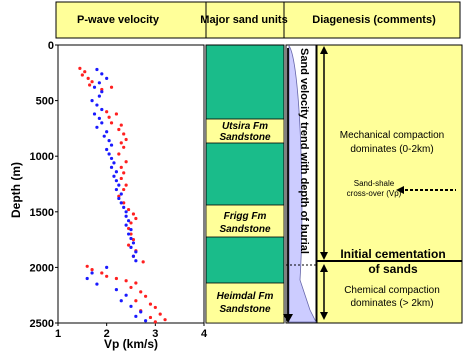 The height and width of the screenshot is (354, 464). I want to click on header-bar, so click(258, 20).